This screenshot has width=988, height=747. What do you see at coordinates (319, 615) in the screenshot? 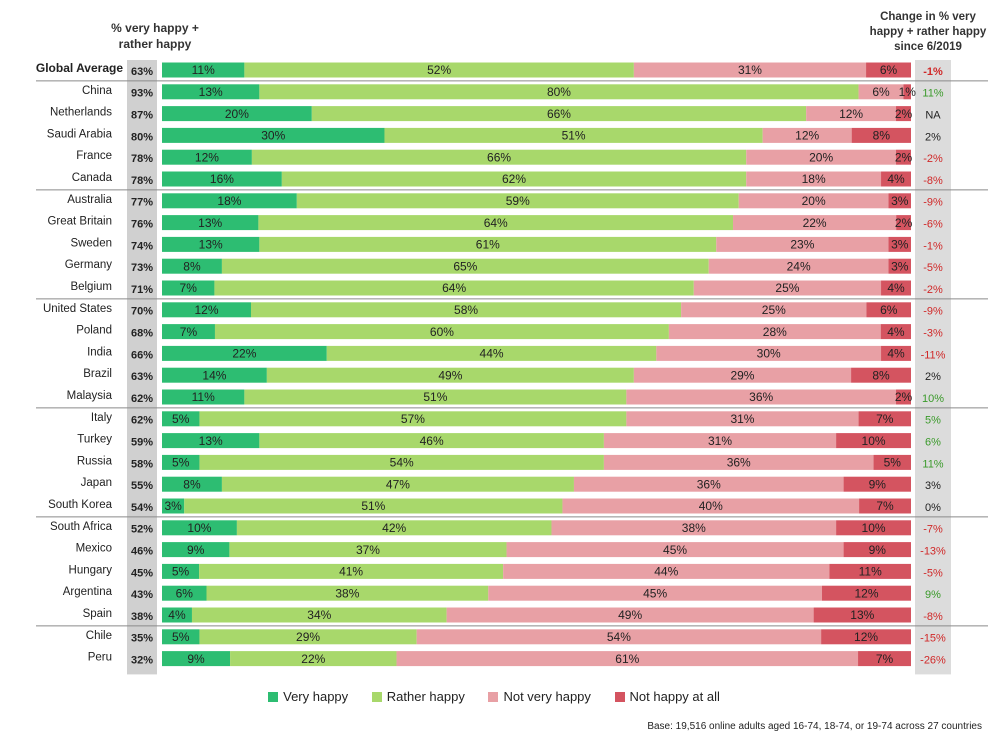
I see `bar-label-rather-happy: 34%` at bounding box center [319, 615].